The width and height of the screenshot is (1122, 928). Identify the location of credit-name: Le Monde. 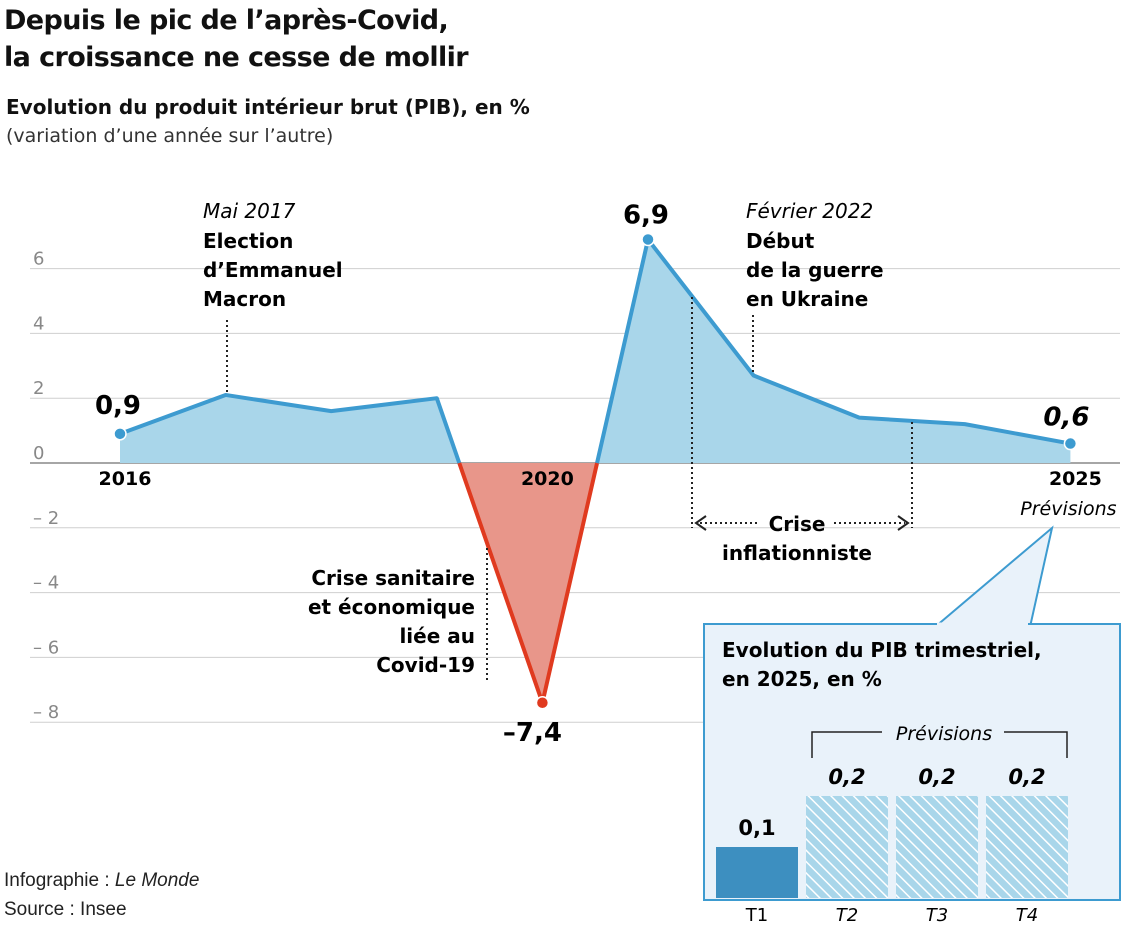
(157, 880).